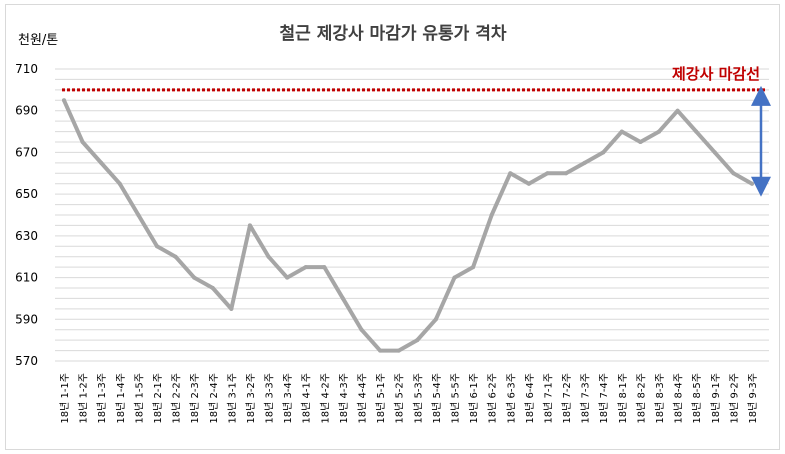  Describe the element at coordinates (660, 398) in the screenshot. I see `x-tick-label: 18년 8-3주` at that location.